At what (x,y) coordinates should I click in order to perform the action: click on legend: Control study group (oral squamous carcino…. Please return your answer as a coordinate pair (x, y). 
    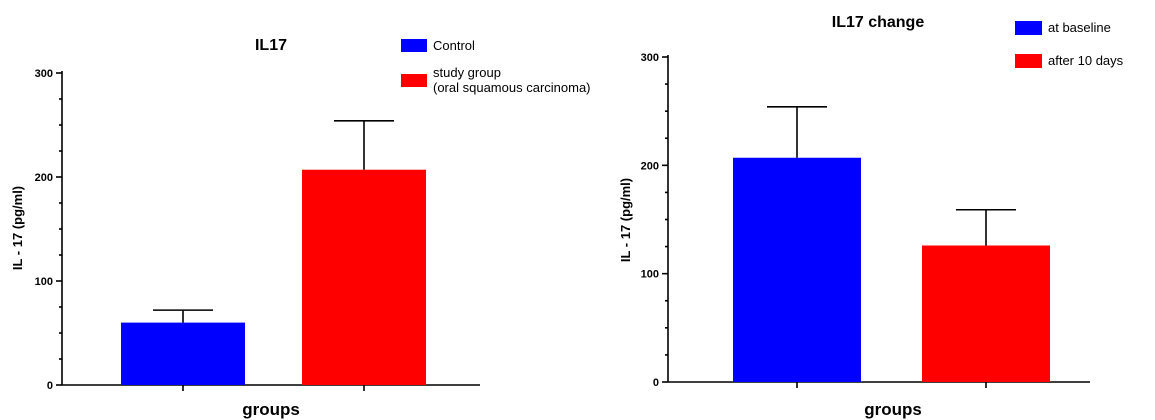
    Looking at the image, I should click on (496, 66).